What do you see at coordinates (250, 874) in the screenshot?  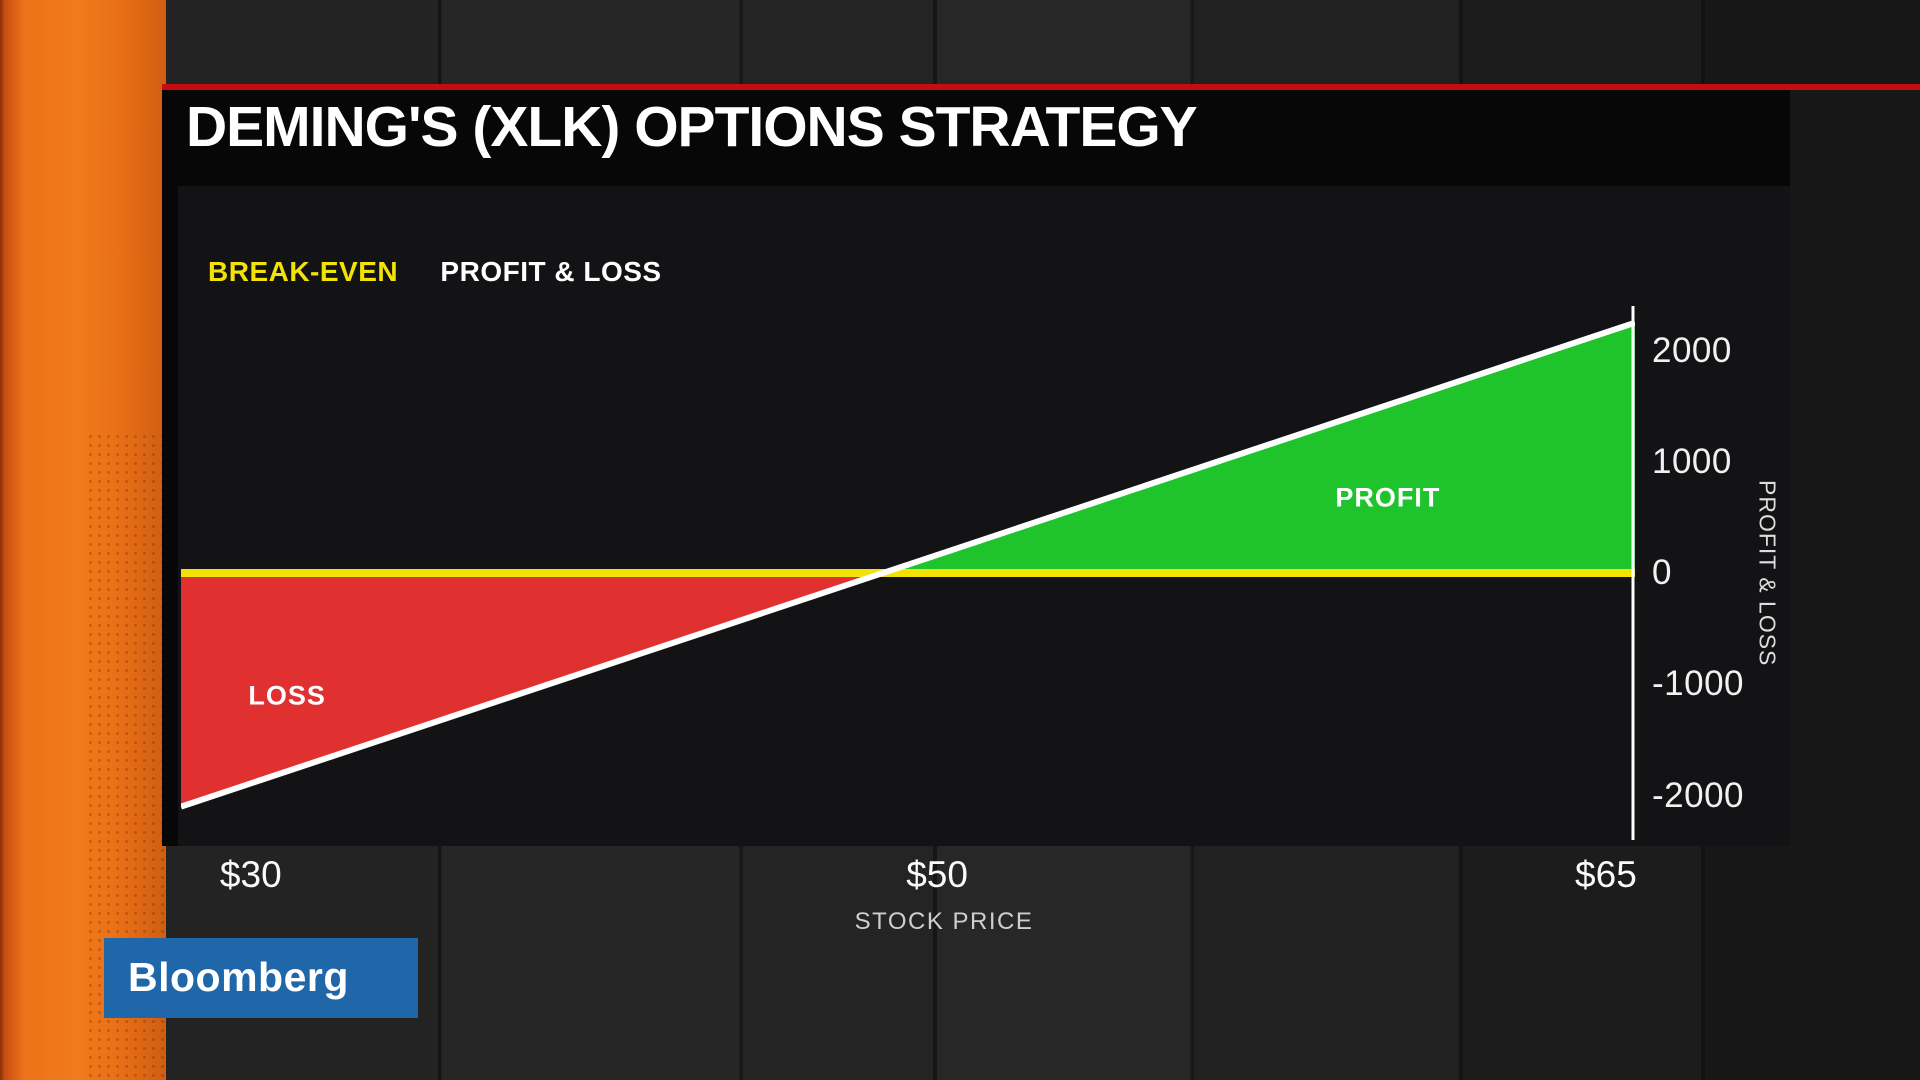 I see `x-tick-label: $30` at bounding box center [250, 874].